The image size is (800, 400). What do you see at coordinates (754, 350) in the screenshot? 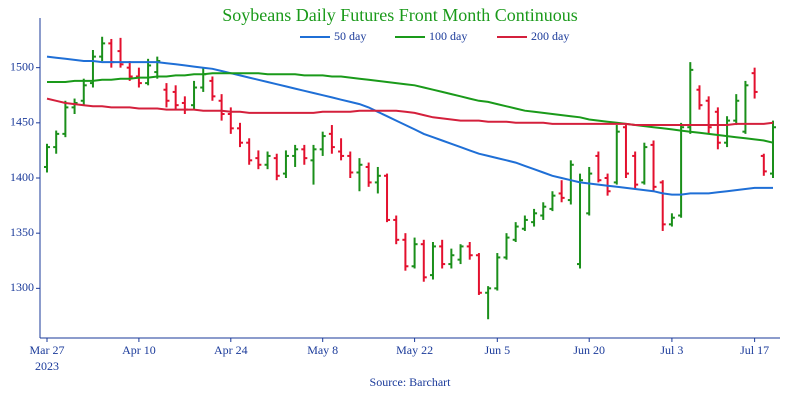
I see `x-tick-label: Jul 17` at bounding box center [754, 350].